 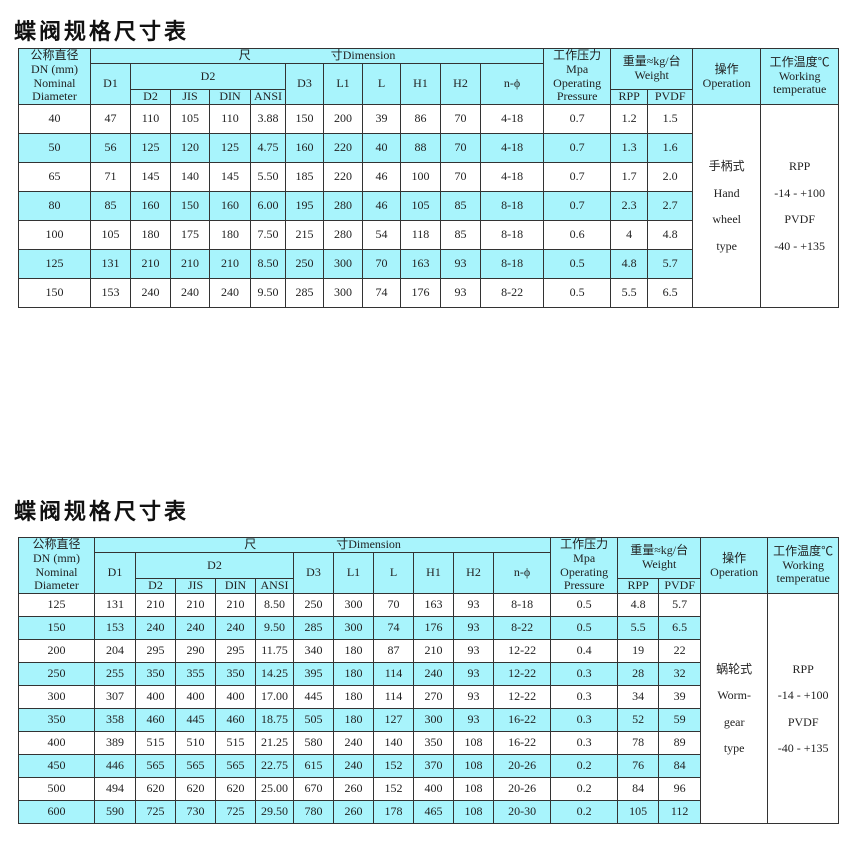 What do you see at coordinates (313, 743) in the screenshot?
I see `table-cell: 580` at bounding box center [313, 743].